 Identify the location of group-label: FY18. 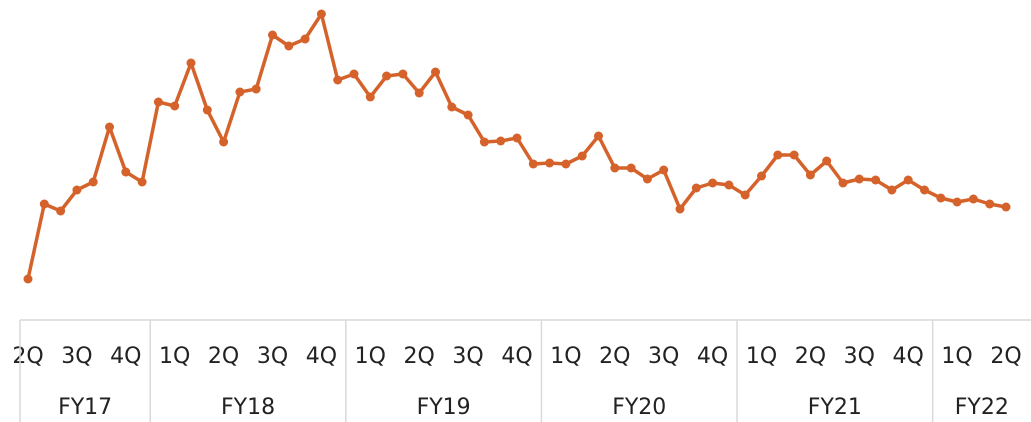
(248, 407).